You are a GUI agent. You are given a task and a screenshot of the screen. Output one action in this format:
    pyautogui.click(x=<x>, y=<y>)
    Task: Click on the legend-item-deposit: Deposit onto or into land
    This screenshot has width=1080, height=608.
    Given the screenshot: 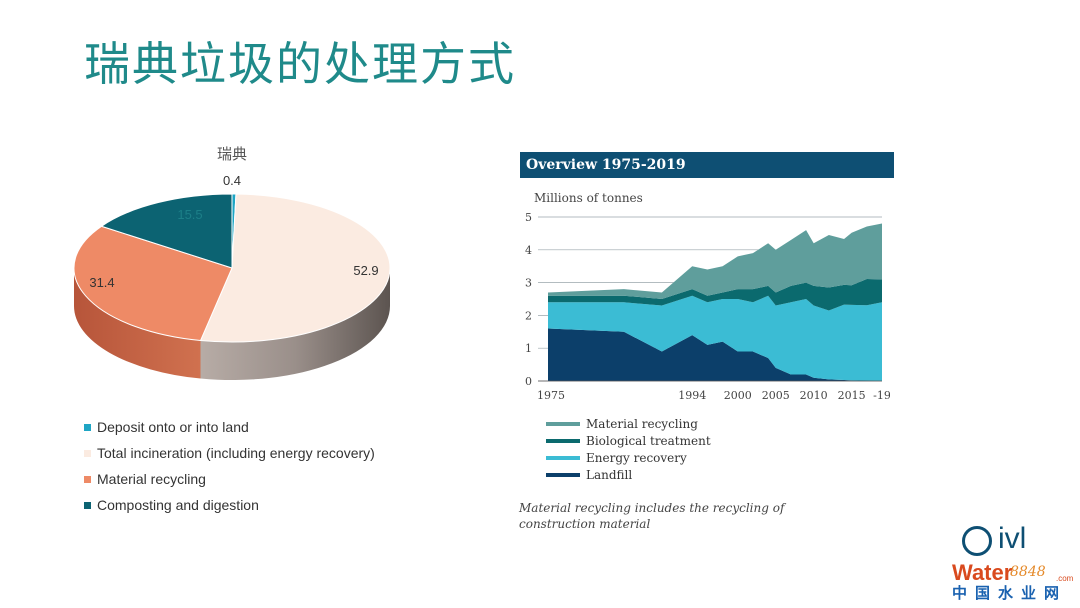 What is the action you would take?
    pyautogui.click(x=229, y=427)
    